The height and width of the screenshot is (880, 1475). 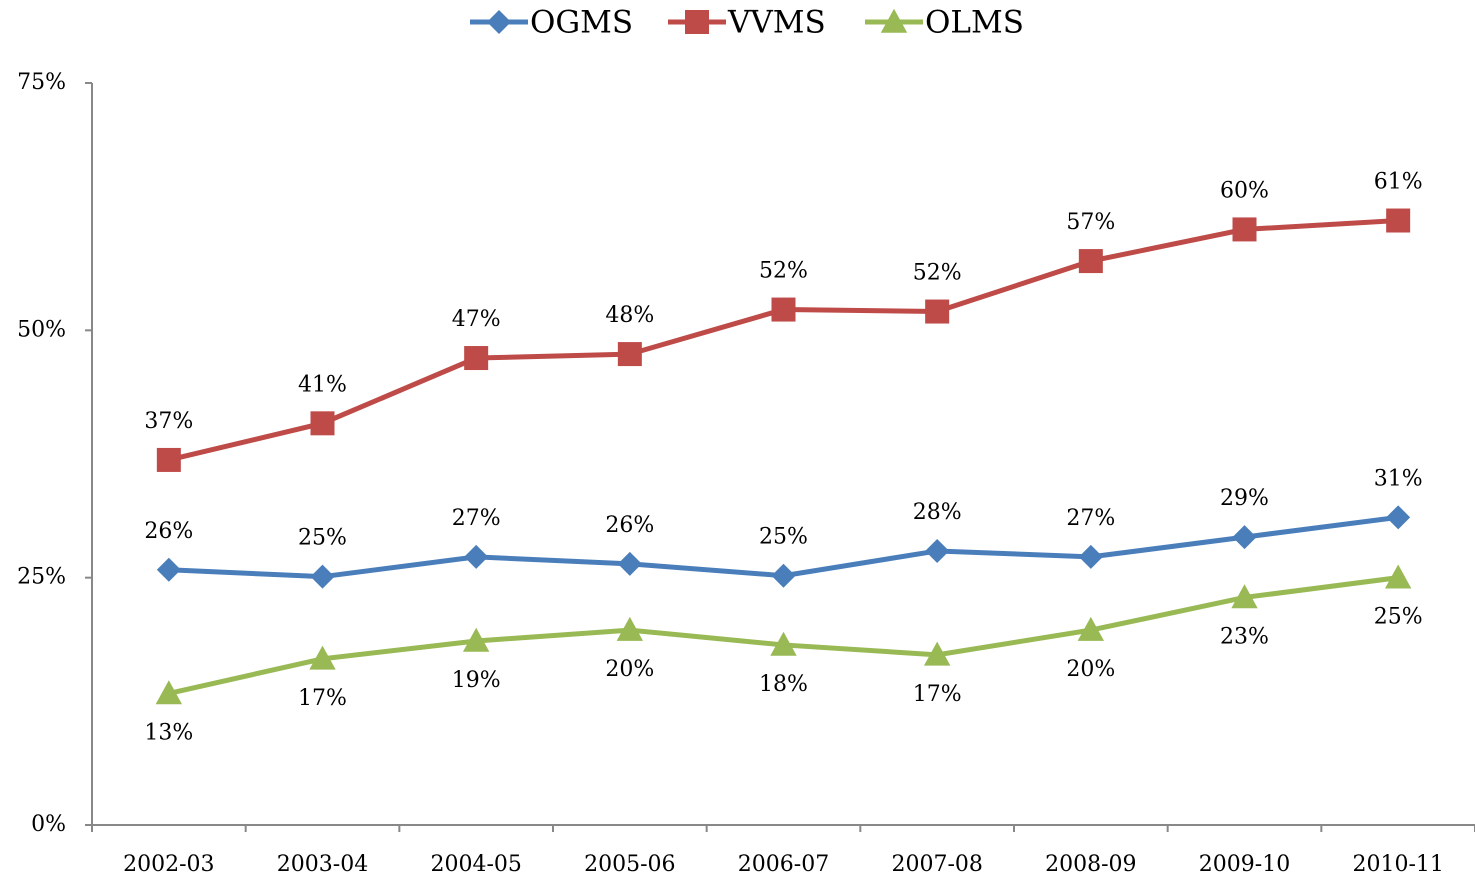 What do you see at coordinates (322, 384) in the screenshot?
I see `data-label: 41%` at bounding box center [322, 384].